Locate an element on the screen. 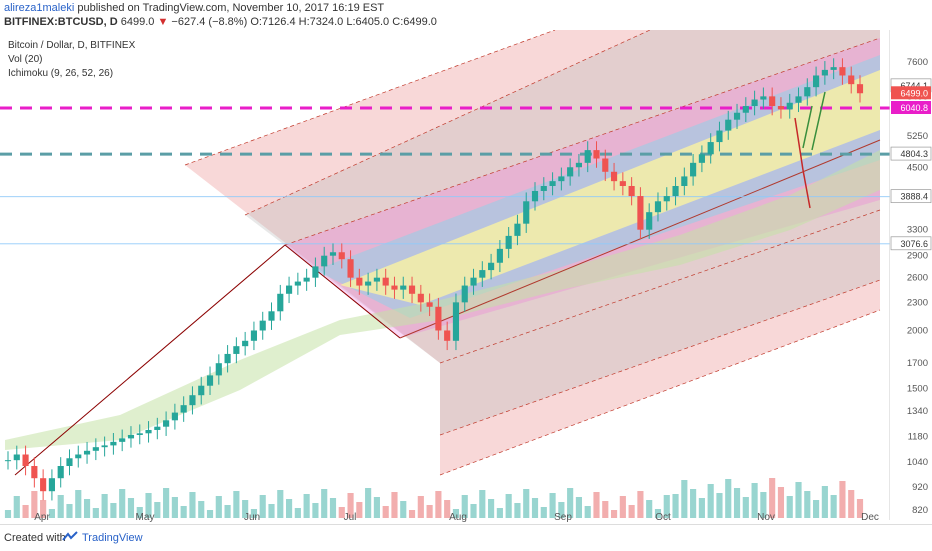 This screenshot has width=932, height=551. price-tick-label: 7600 is located at coordinates (917, 62).